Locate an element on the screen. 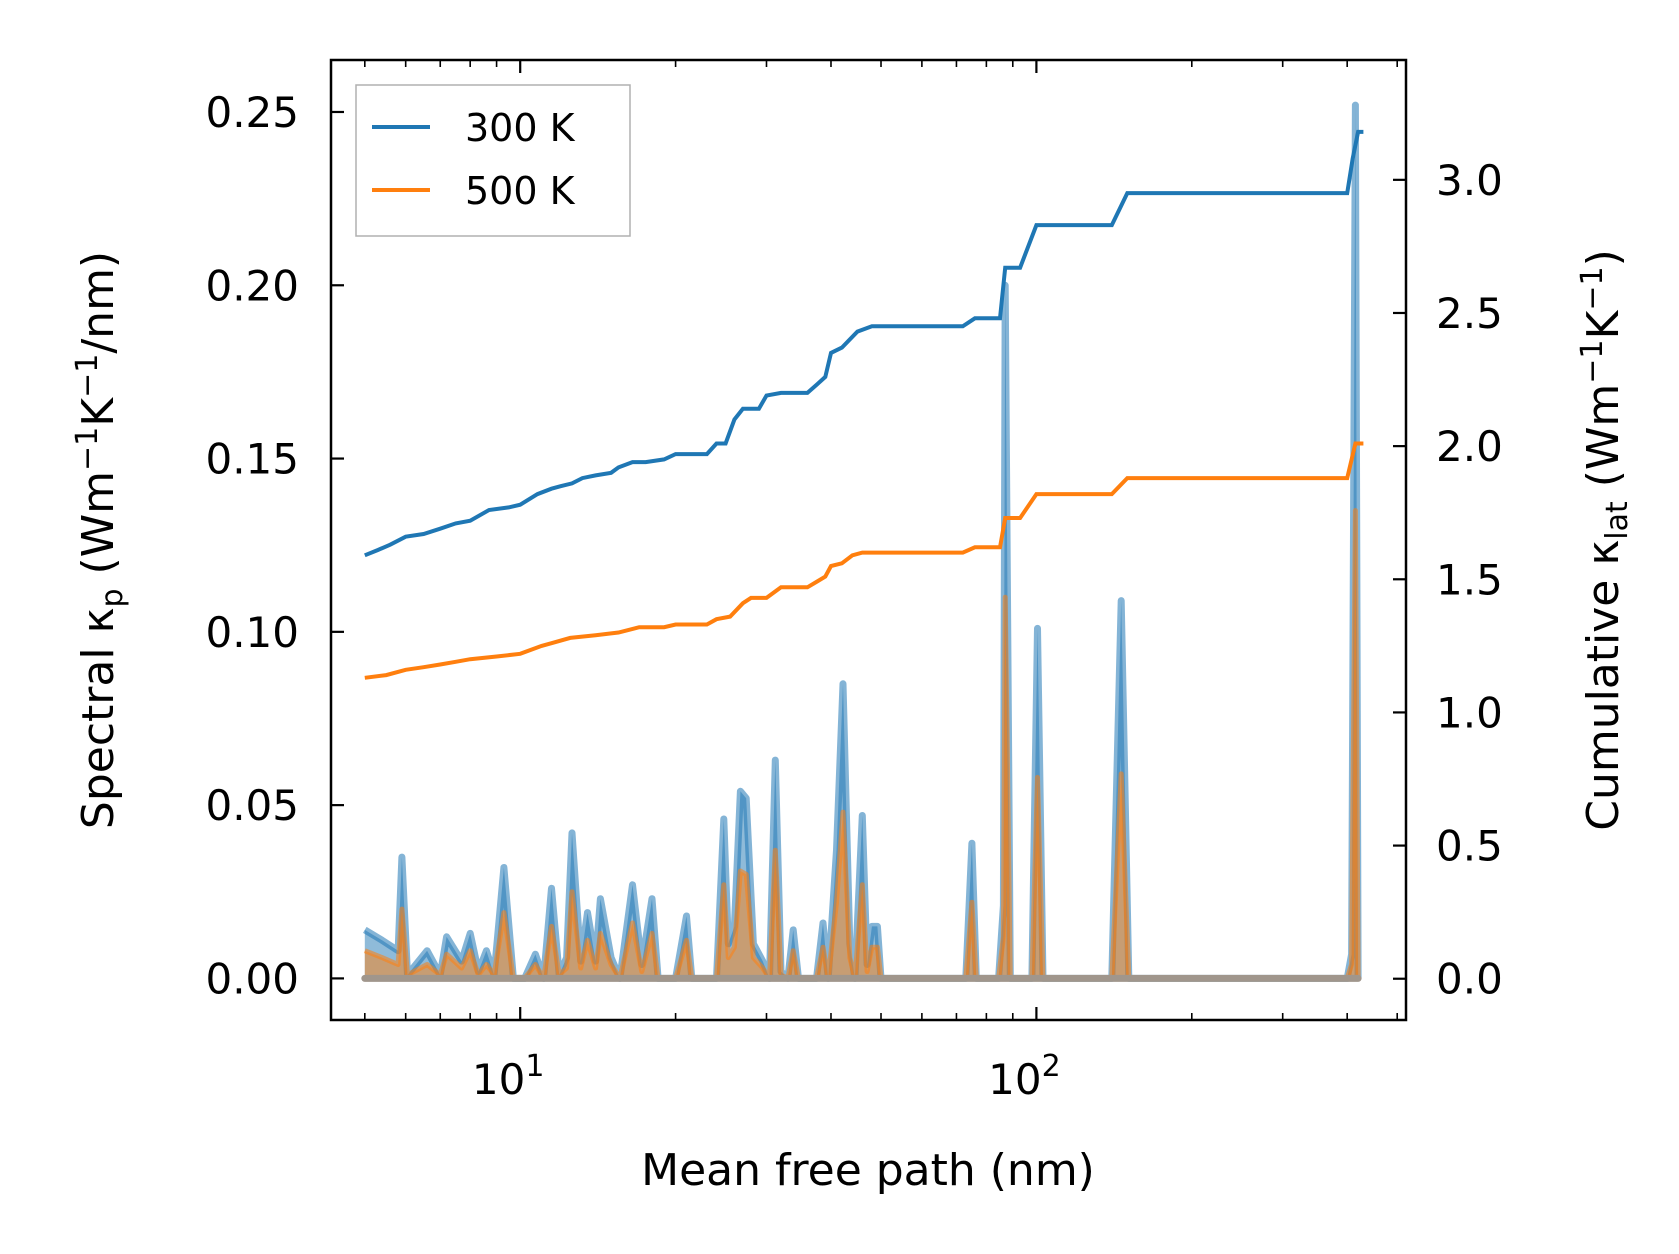 The image size is (1679, 1254). legend-box is located at coordinates (493, 160).